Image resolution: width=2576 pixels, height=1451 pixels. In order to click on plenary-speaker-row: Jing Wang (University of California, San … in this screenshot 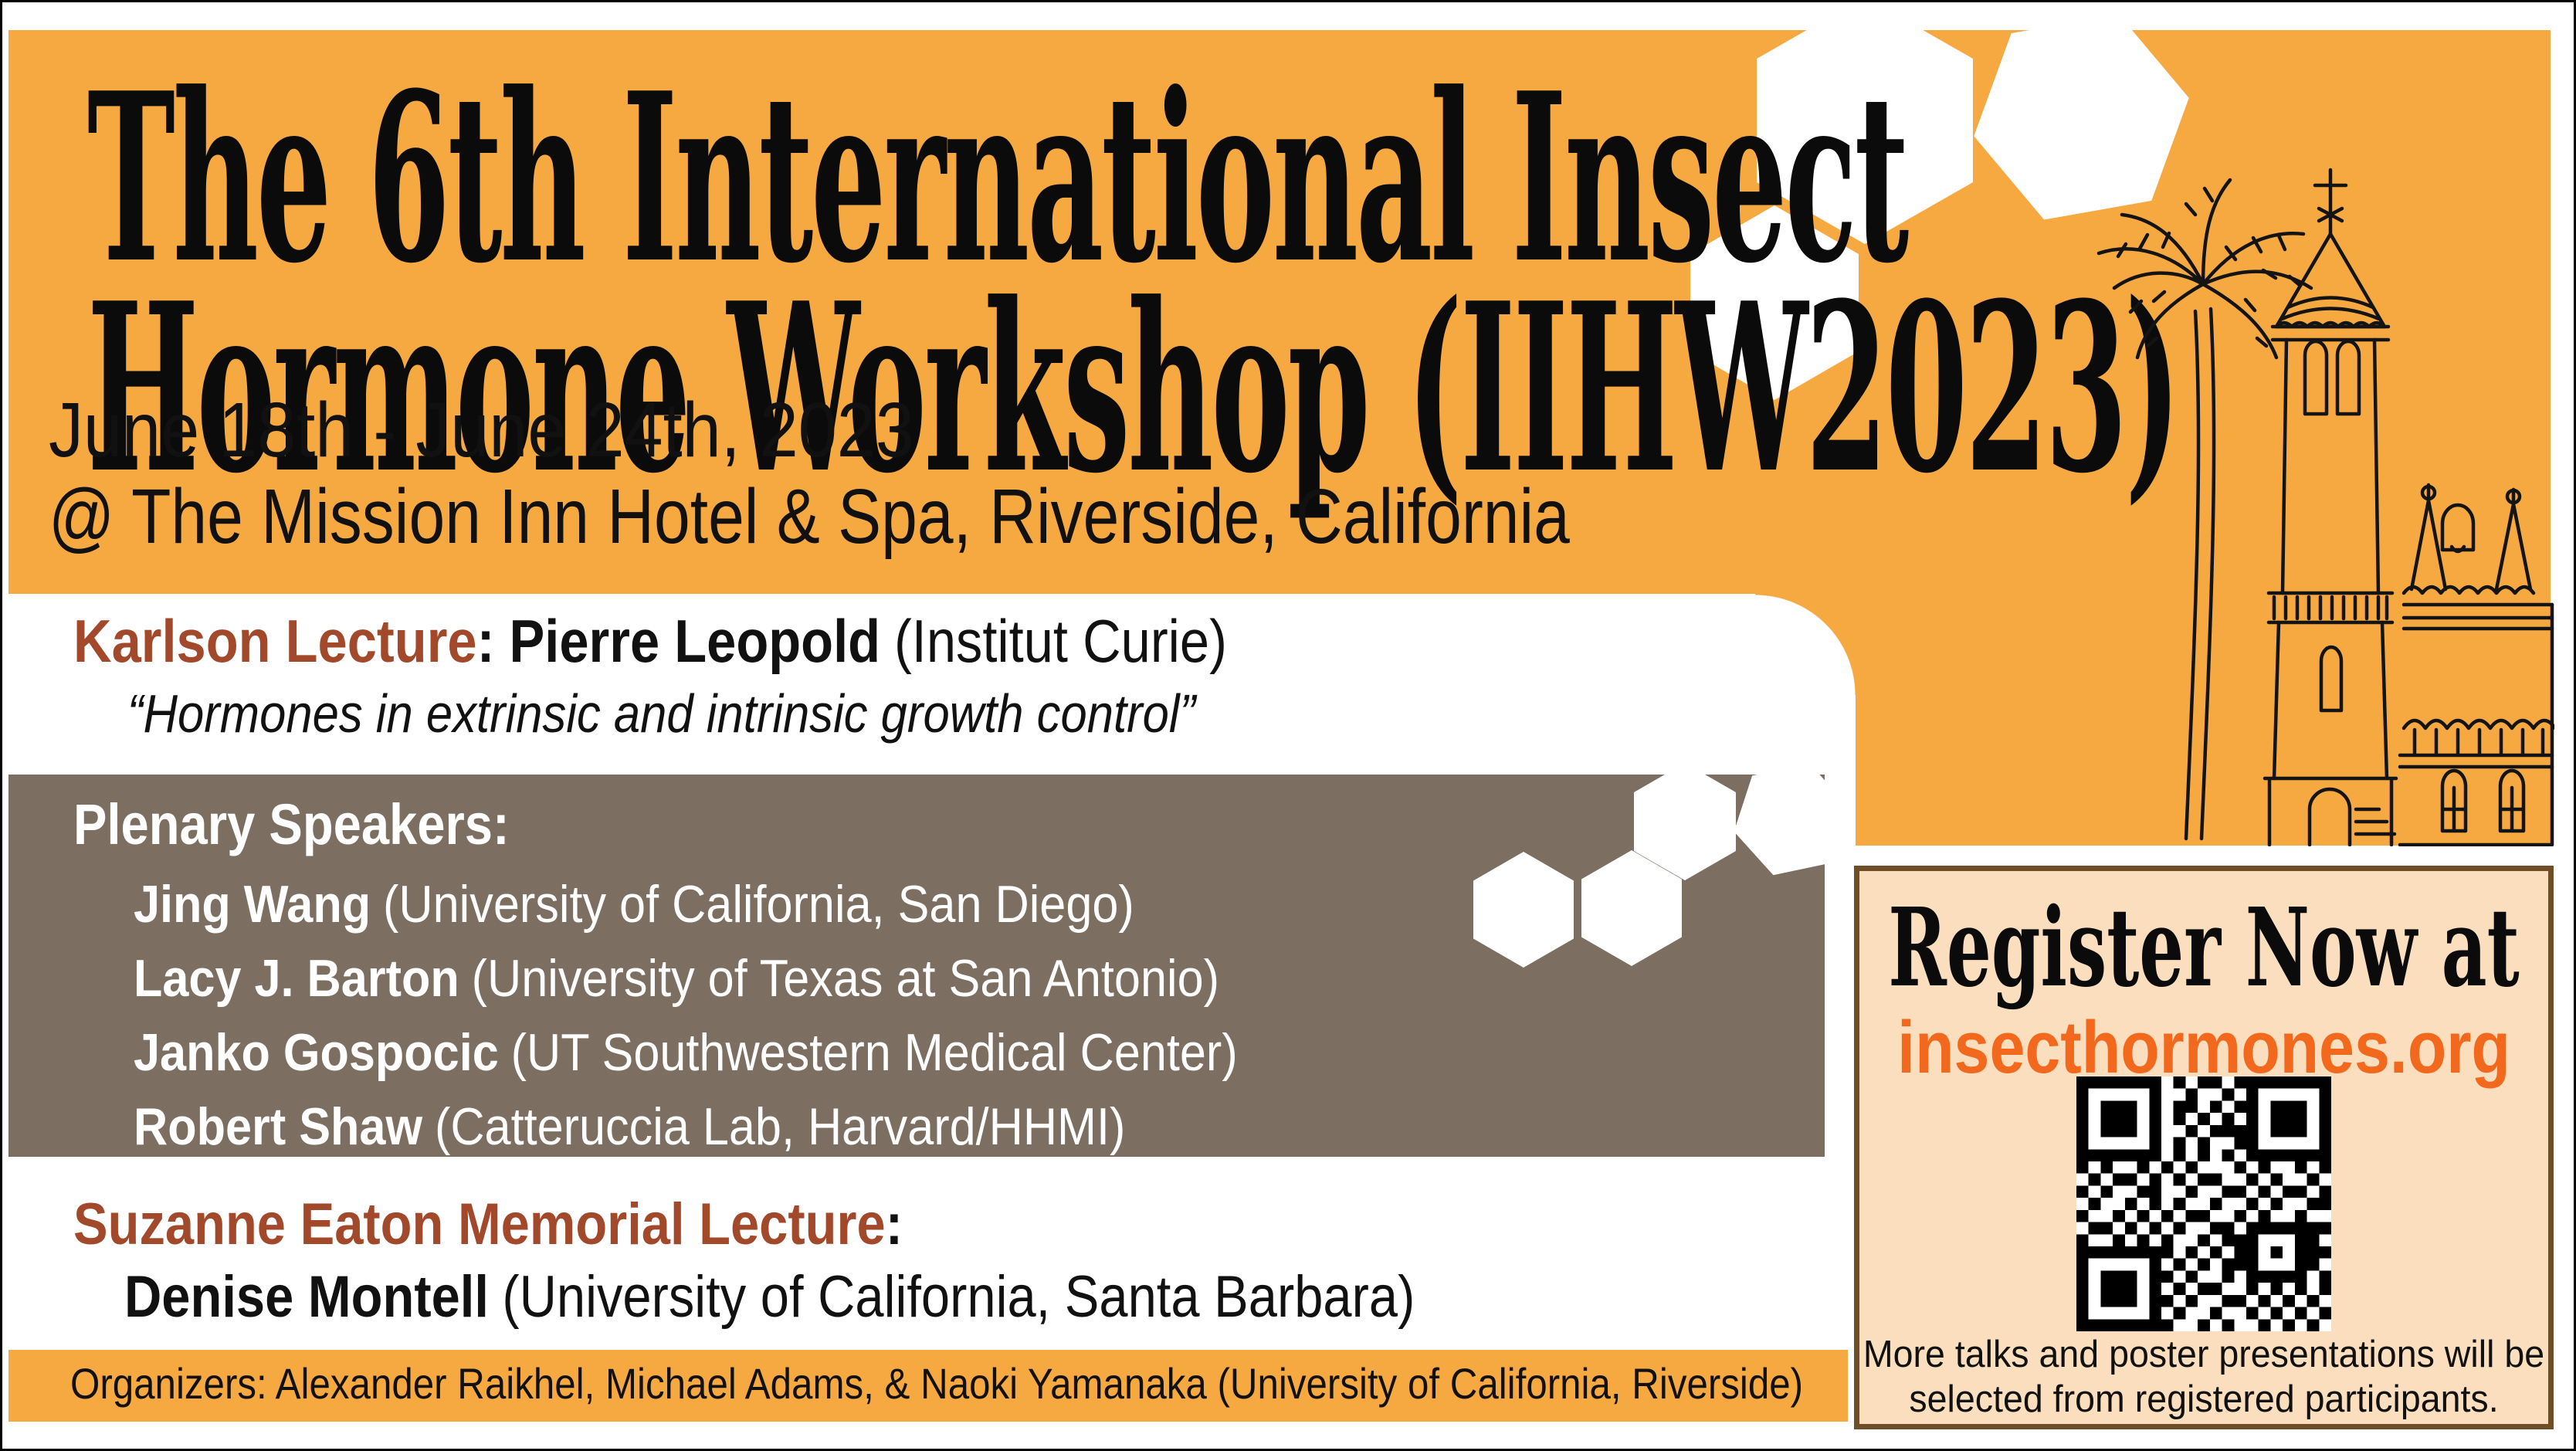, I will do `click(634, 904)`.